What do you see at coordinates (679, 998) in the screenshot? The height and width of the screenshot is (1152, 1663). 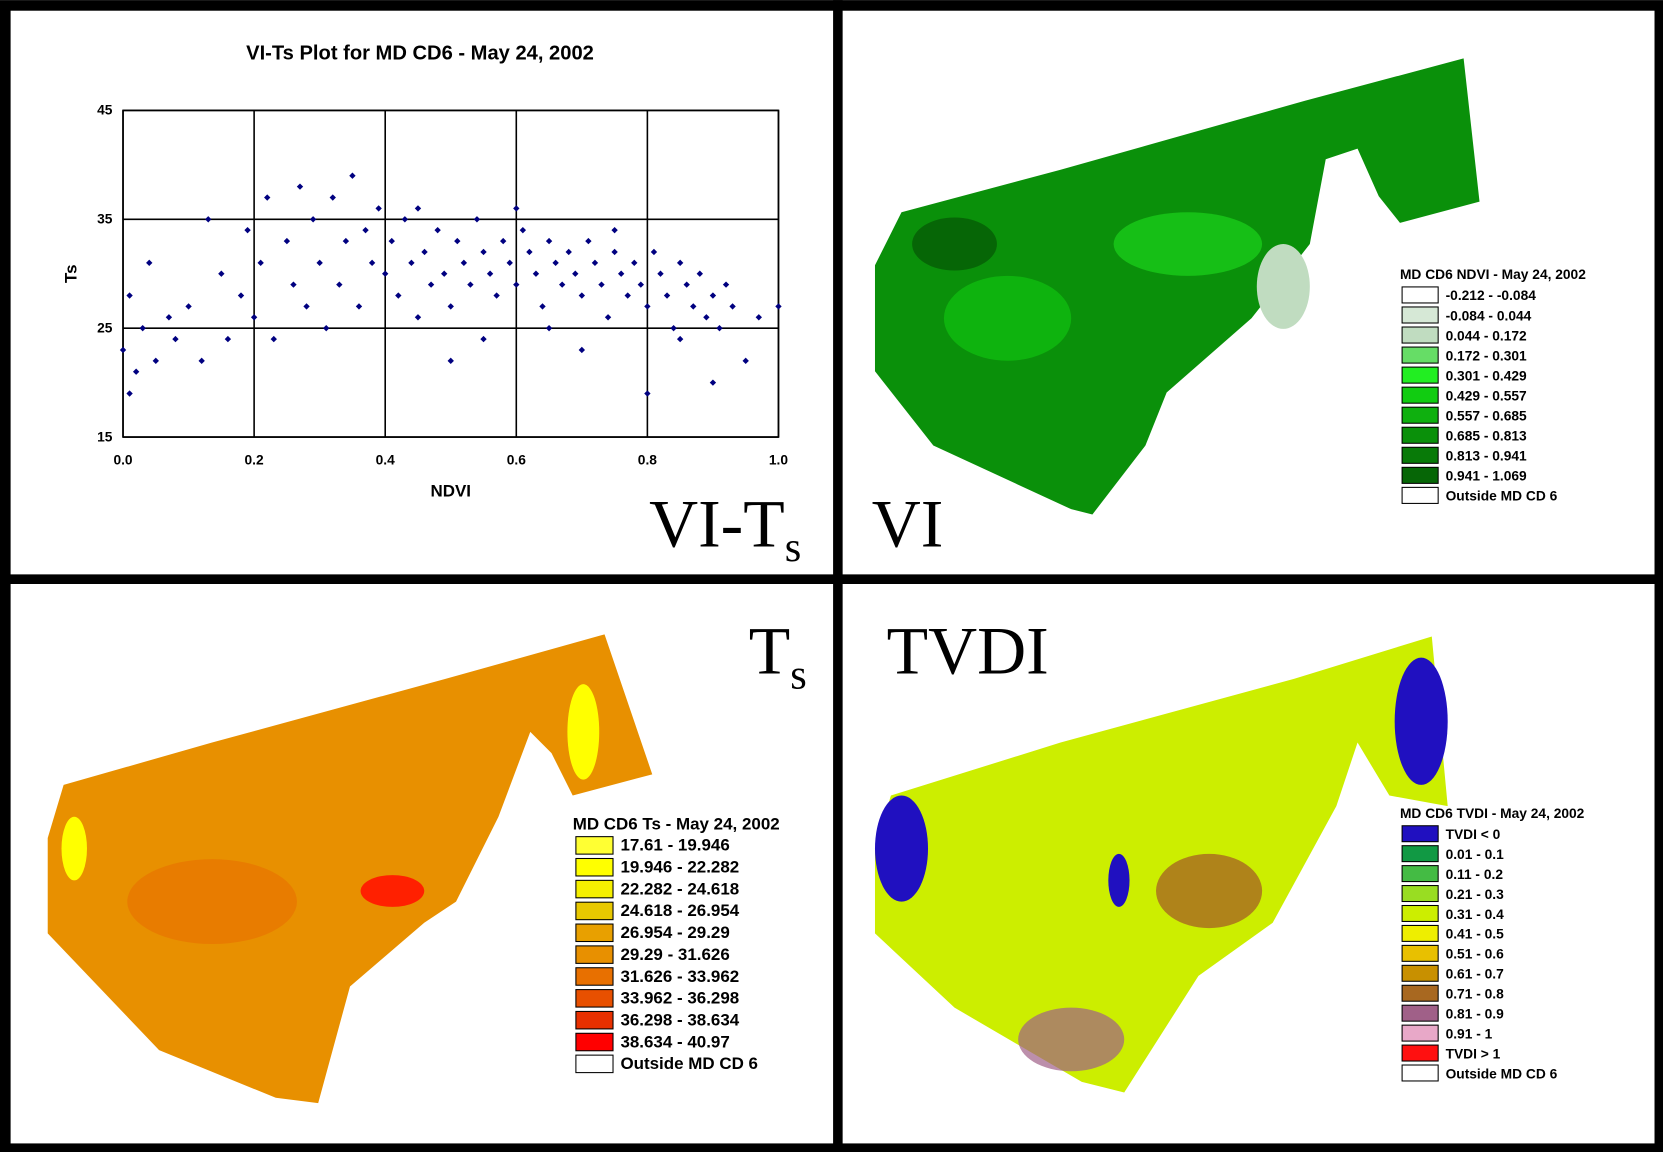 I see `legend-label: 33.962 - 36.298` at bounding box center [679, 998].